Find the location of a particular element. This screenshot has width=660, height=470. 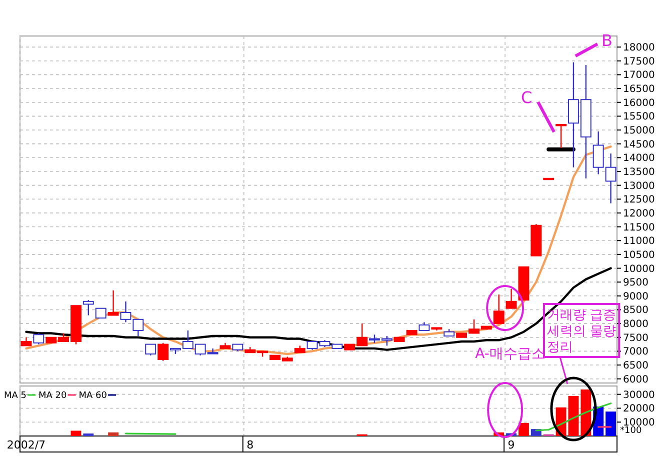

y-tick-label: 12500 is located at coordinates (639, 200).